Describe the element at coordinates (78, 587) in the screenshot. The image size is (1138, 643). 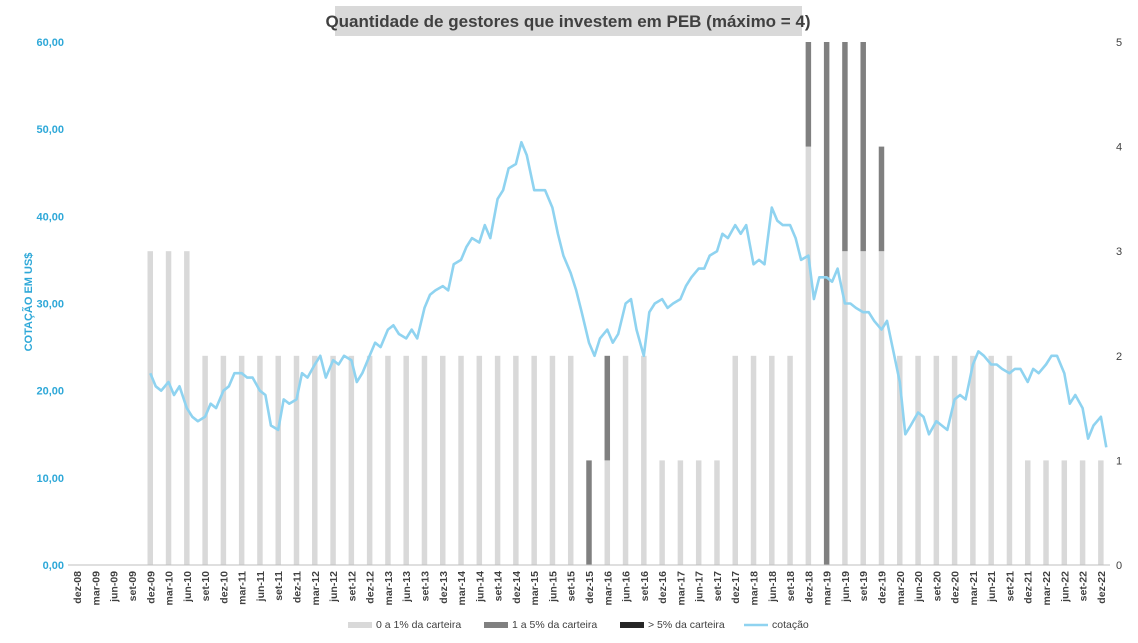
I see `x-tick-label: dez-08` at that location.